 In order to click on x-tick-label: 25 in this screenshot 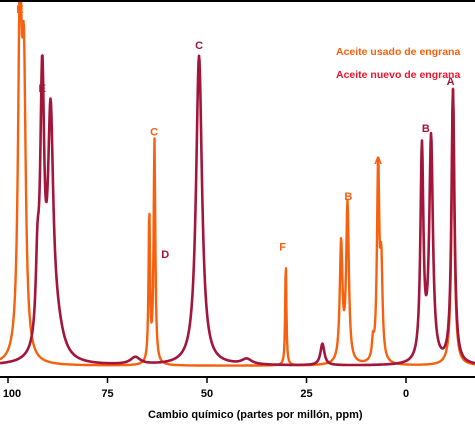, I will do `click(306, 394)`.